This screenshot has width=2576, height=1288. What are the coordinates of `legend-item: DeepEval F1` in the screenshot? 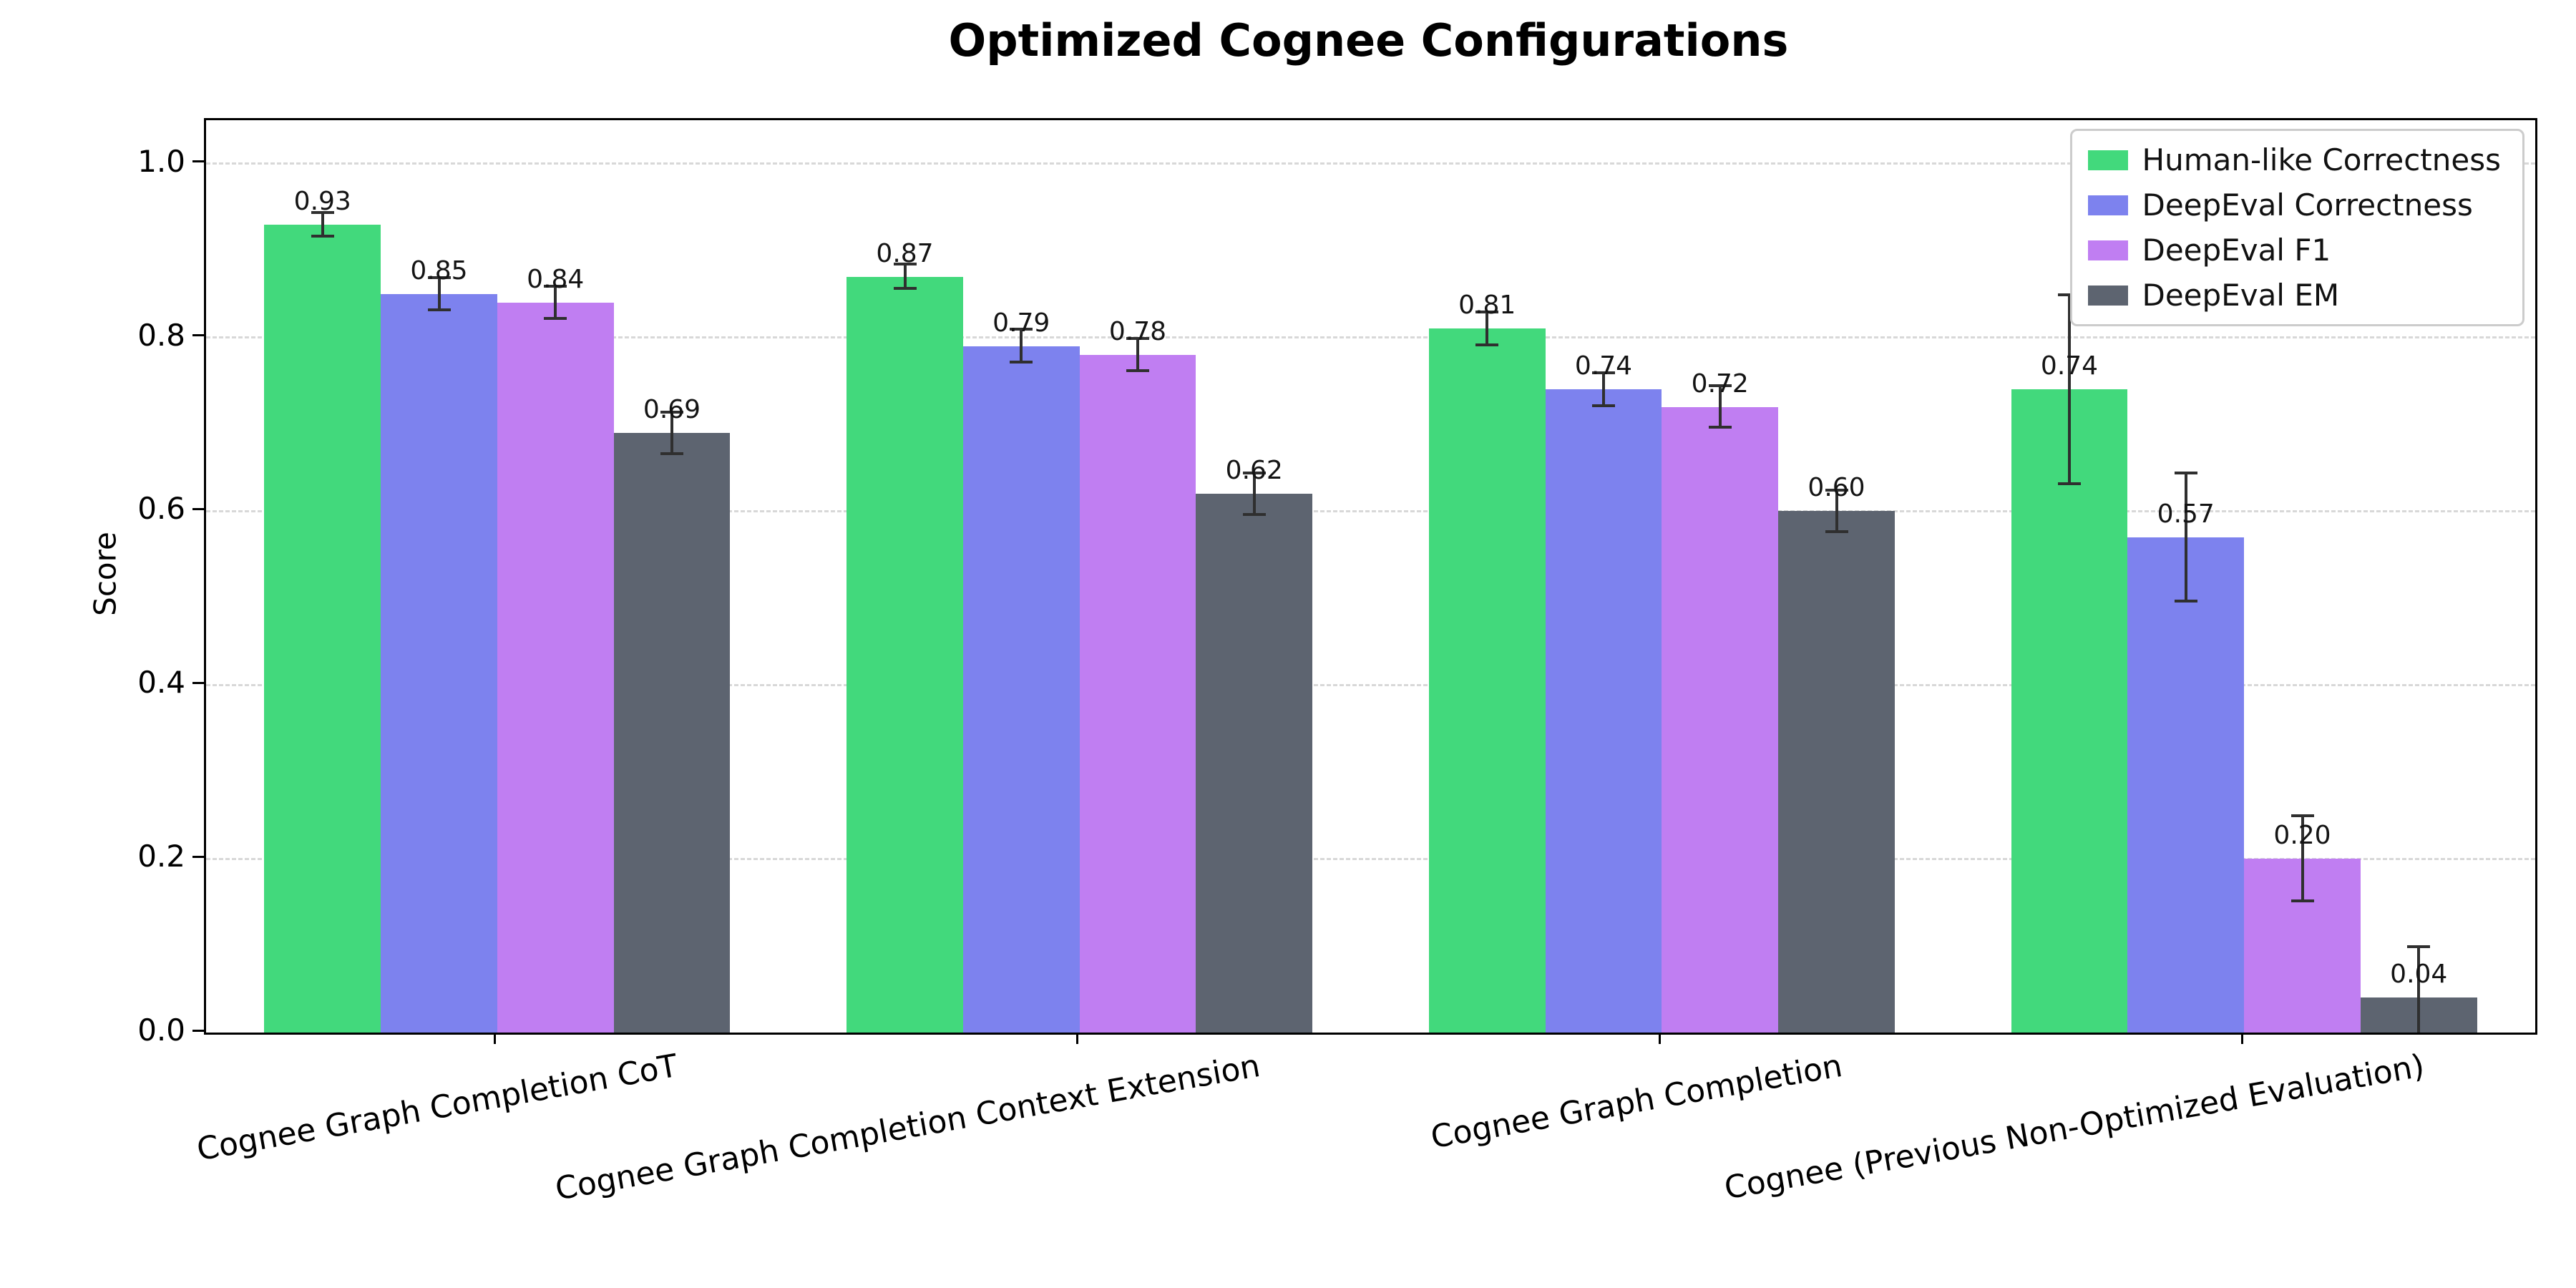 It's located at (2294, 250).